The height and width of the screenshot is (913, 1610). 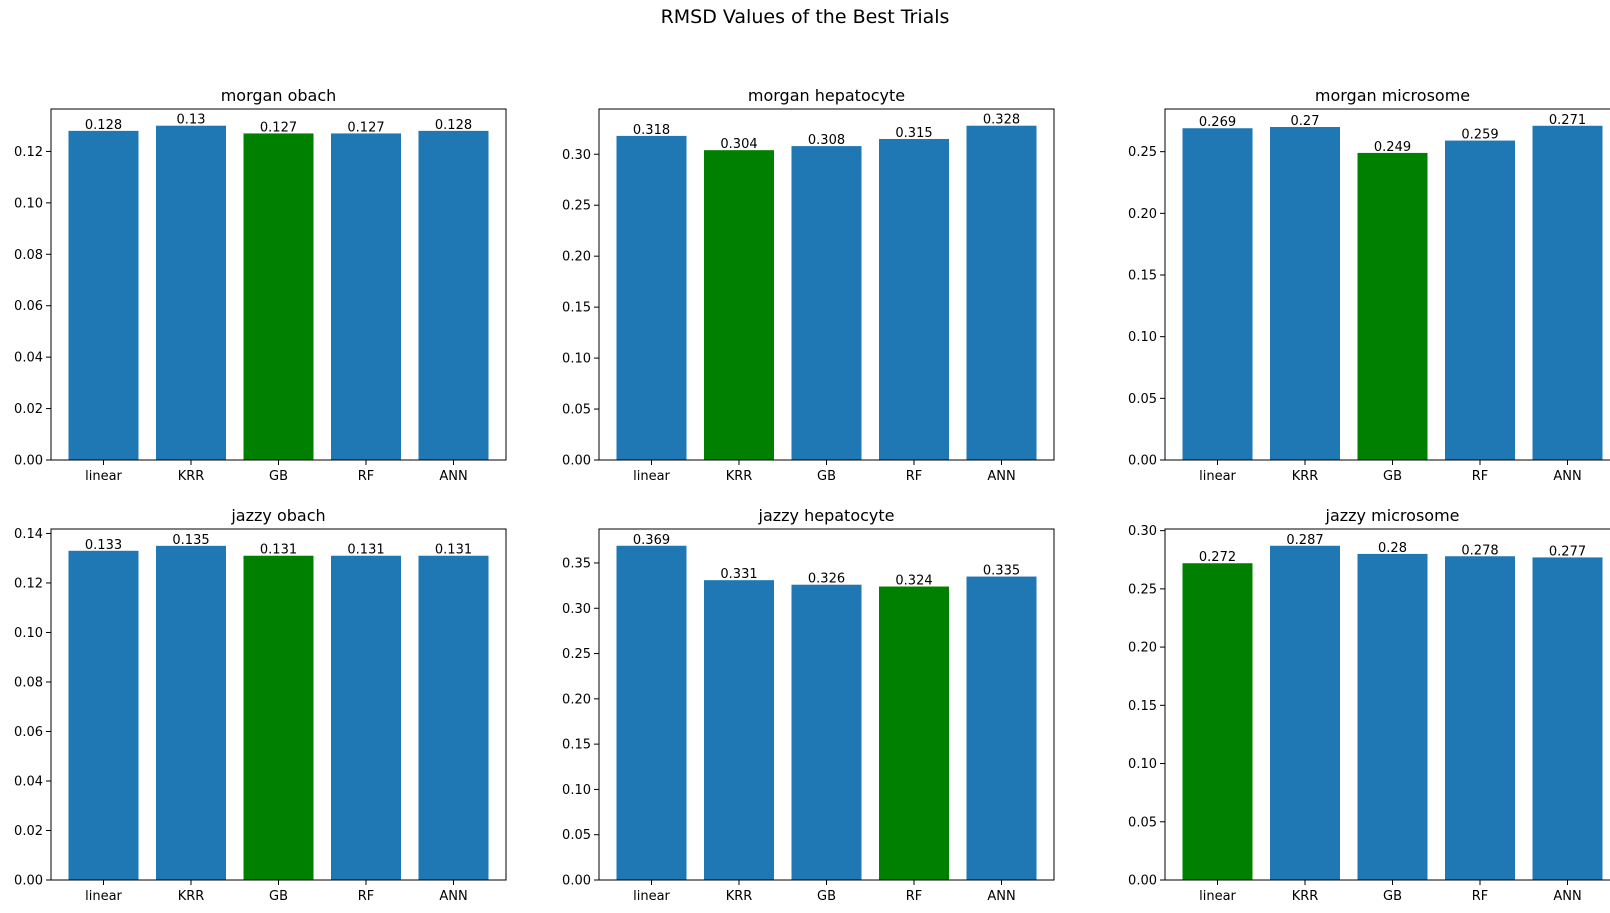 I want to click on bar-value-label: 0.326, so click(x=826, y=579).